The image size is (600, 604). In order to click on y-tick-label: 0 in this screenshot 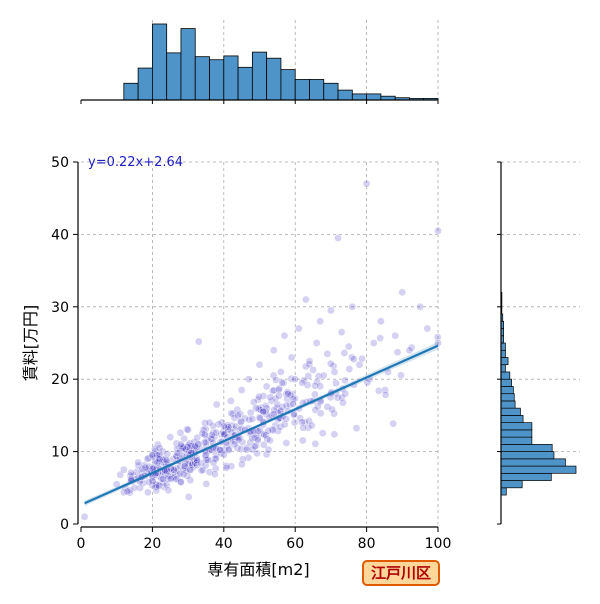, I will do `click(64, 525)`.